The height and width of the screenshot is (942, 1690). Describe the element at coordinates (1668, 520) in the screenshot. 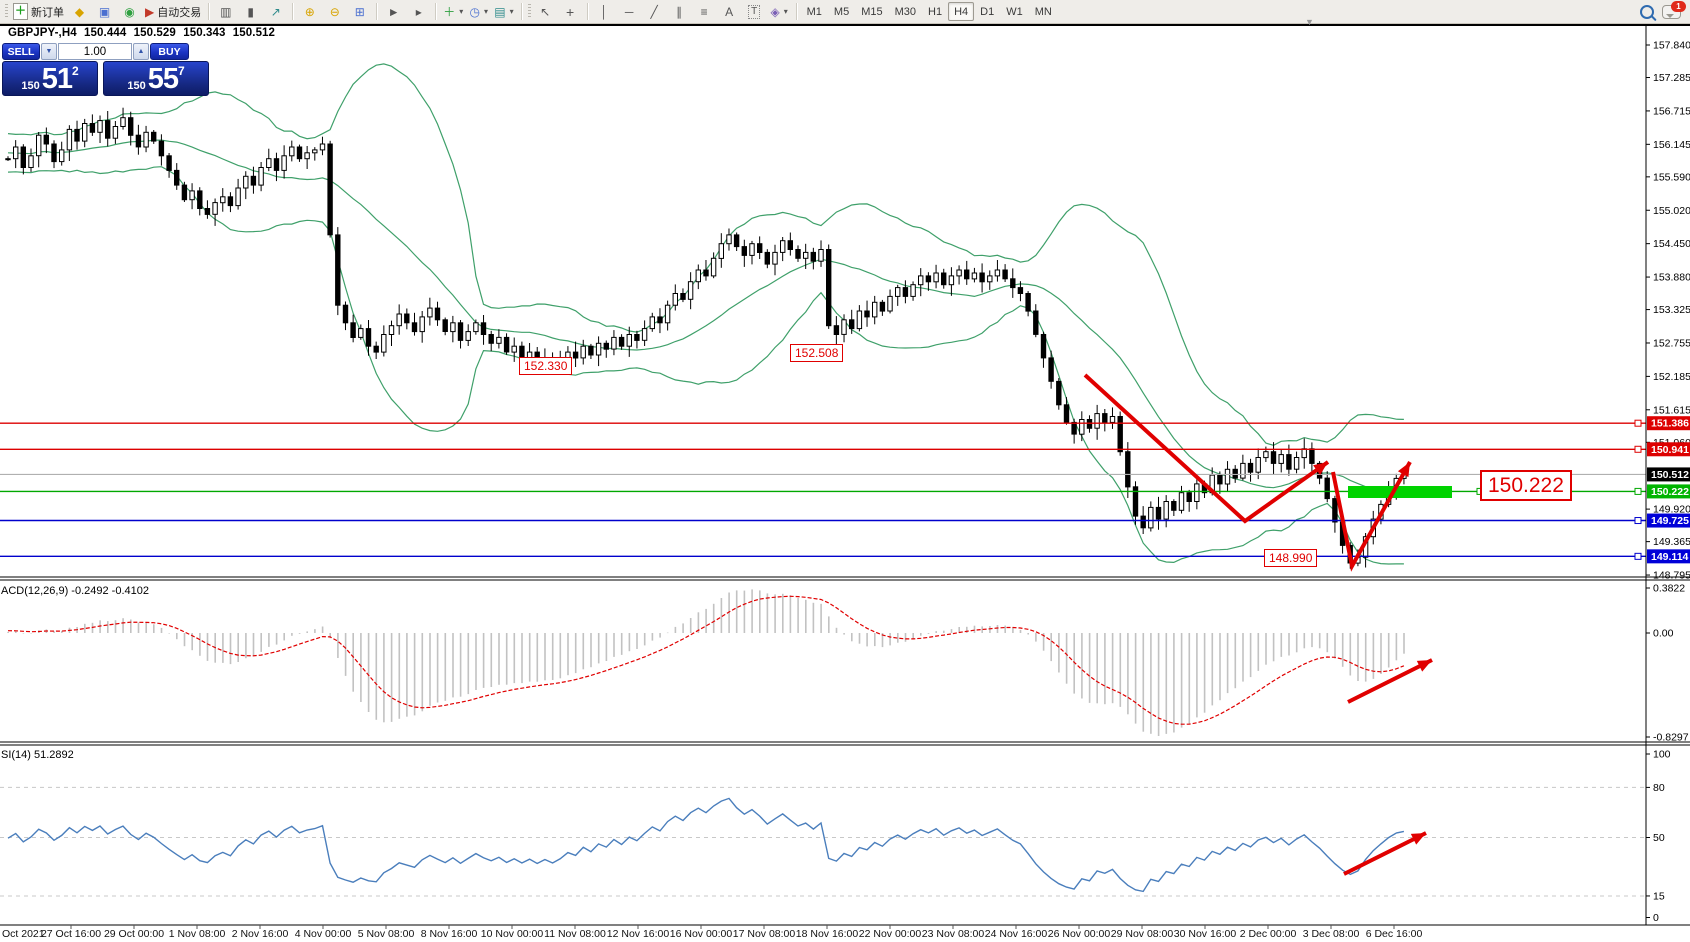

I see `price-badge-149.725` at that location.